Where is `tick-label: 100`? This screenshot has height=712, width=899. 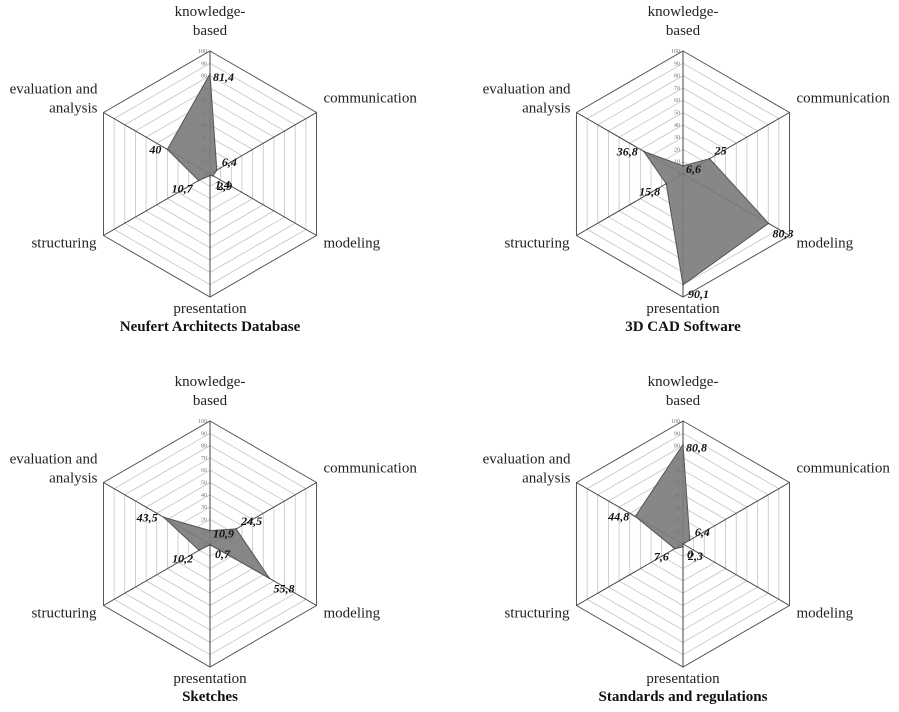 tick-label: 100 is located at coordinates (202, 52).